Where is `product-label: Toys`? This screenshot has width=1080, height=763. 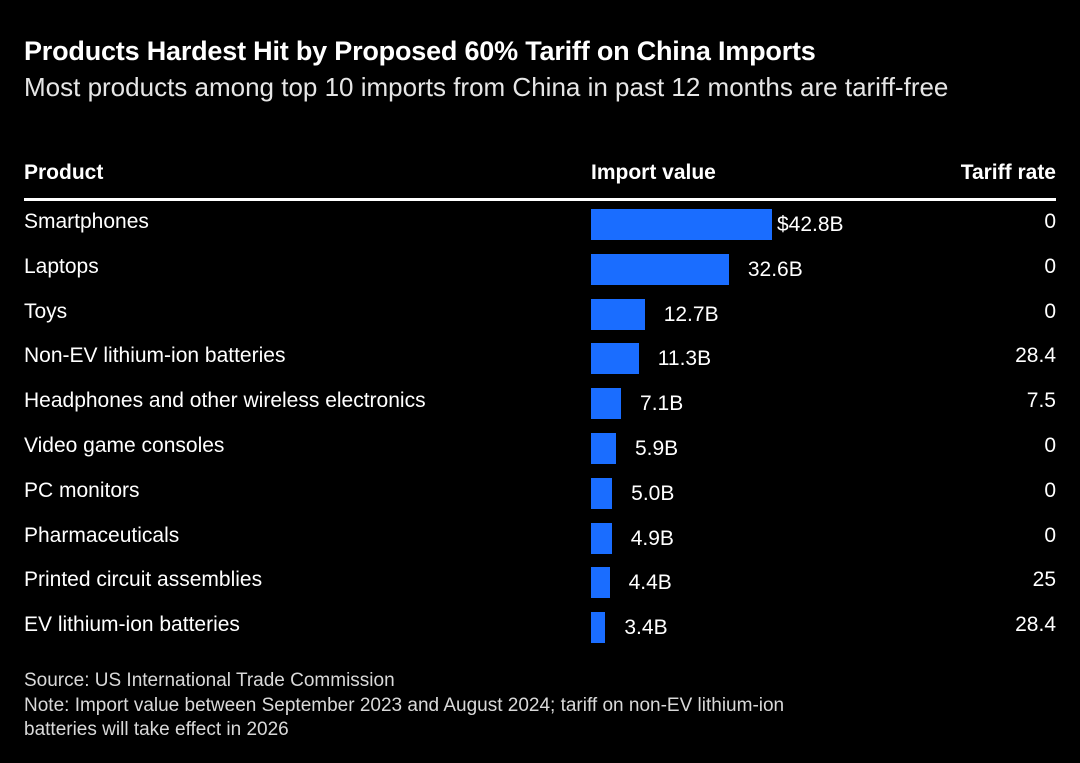 product-label: Toys is located at coordinates (46, 311).